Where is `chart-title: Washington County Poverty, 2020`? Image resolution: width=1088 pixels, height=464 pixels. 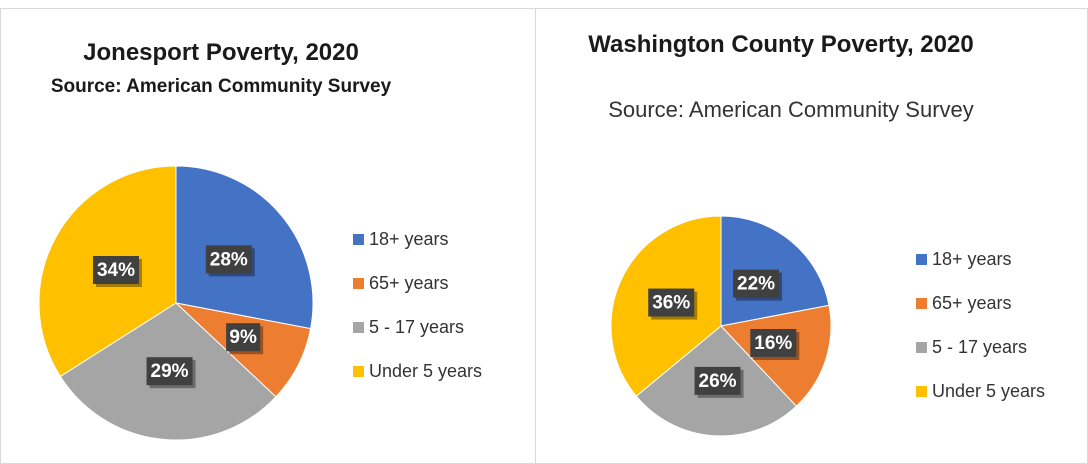
chart-title: Washington County Poverty, 2020 is located at coordinates (781, 44).